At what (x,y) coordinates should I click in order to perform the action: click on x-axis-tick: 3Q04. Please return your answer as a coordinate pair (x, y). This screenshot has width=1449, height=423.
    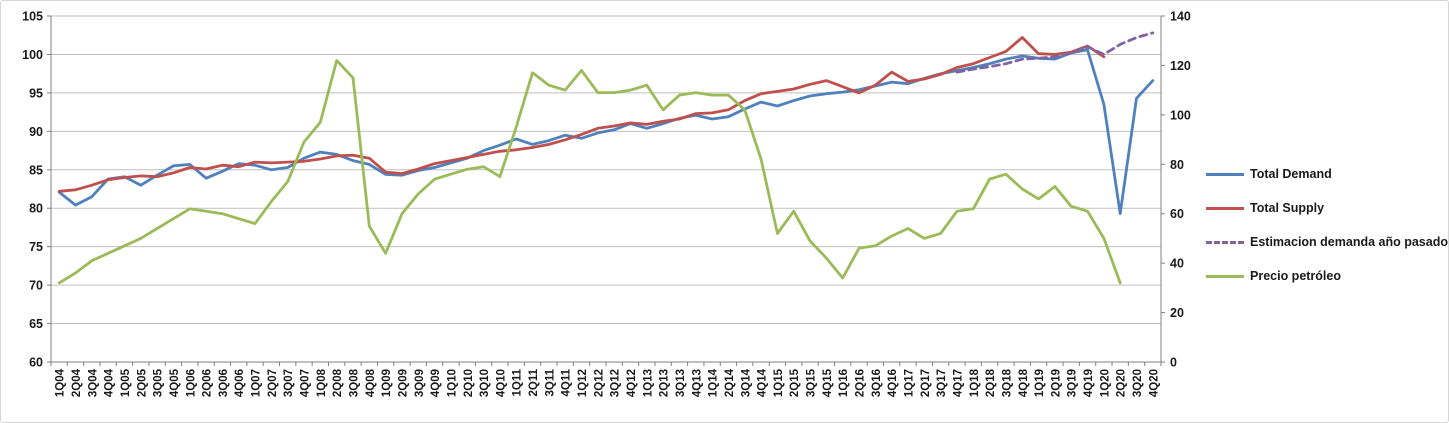
    Looking at the image, I should click on (93, 382).